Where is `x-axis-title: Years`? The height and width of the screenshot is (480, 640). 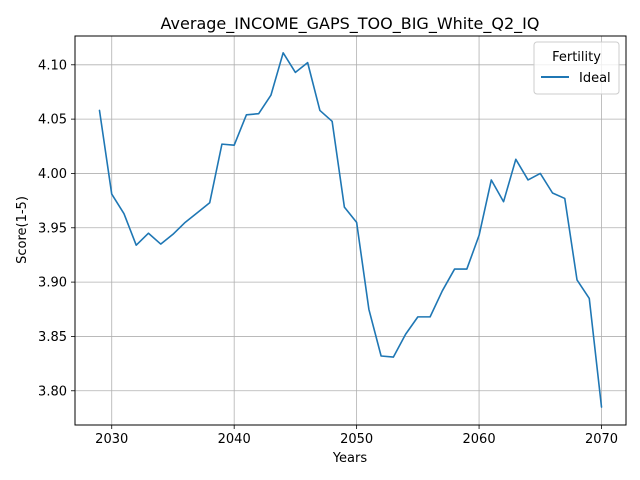
x-axis-title: Years is located at coordinates (350, 458).